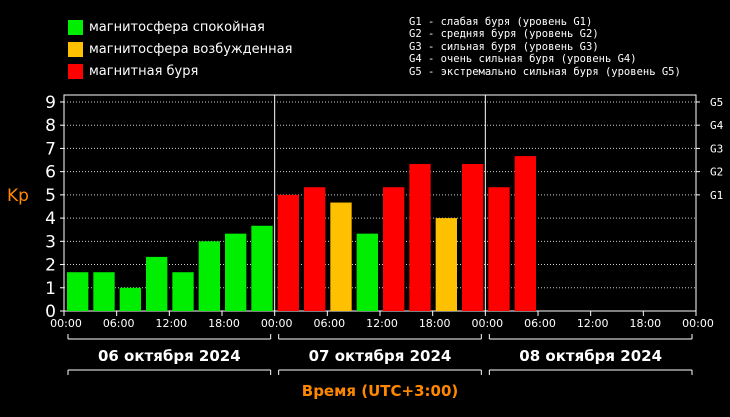 The image size is (730, 417). I want to click on y-tick-label: 0, so click(50, 312).